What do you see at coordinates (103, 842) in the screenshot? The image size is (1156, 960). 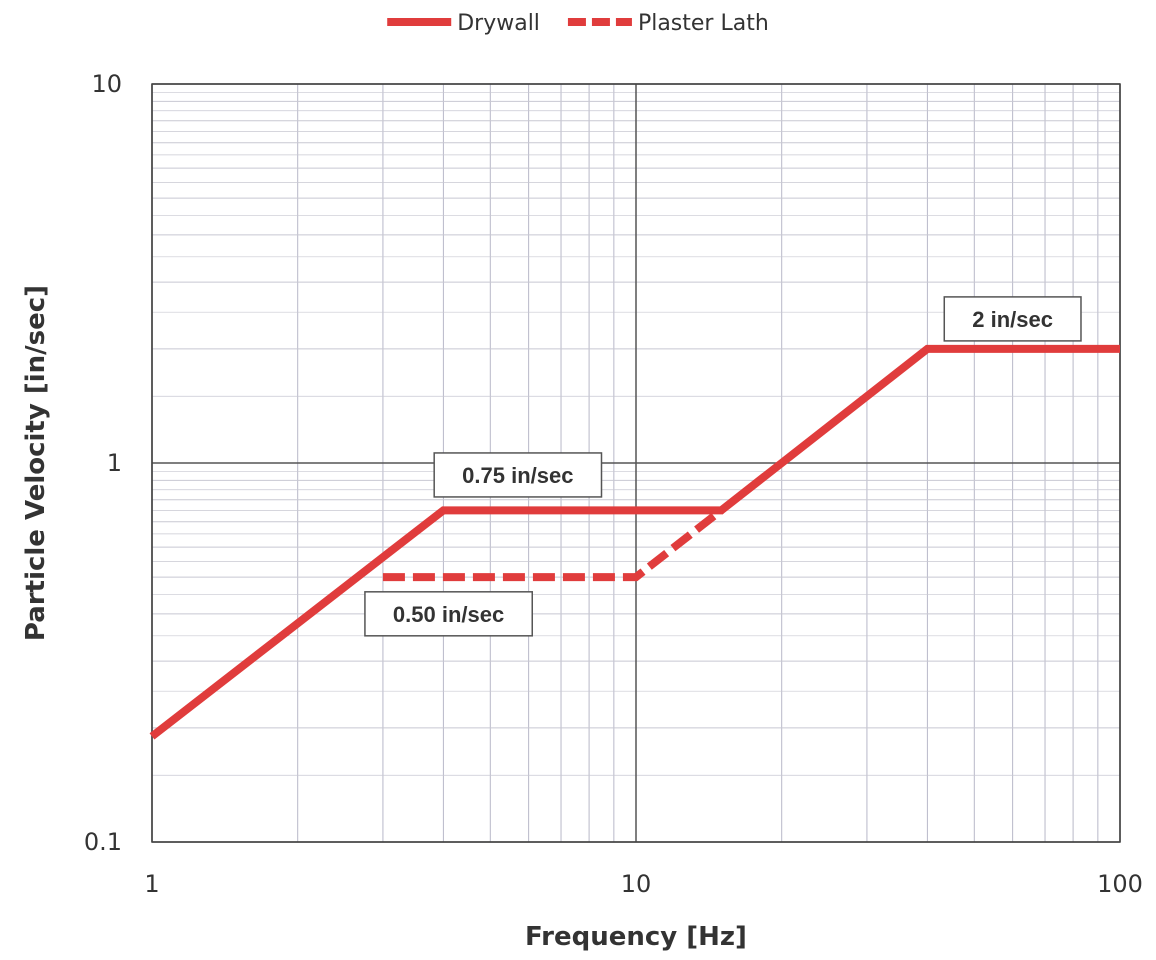 I see `y-tick-label: 0.1` at bounding box center [103, 842].